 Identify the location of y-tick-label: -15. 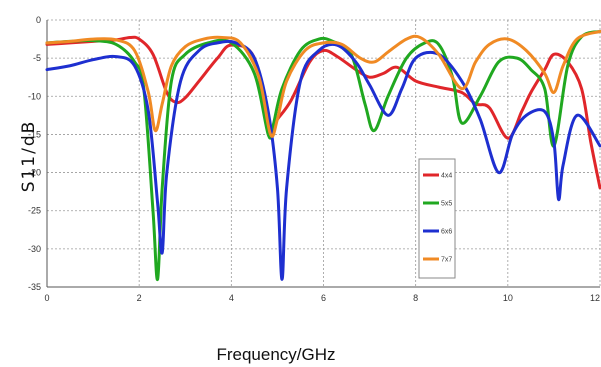
(34, 134).